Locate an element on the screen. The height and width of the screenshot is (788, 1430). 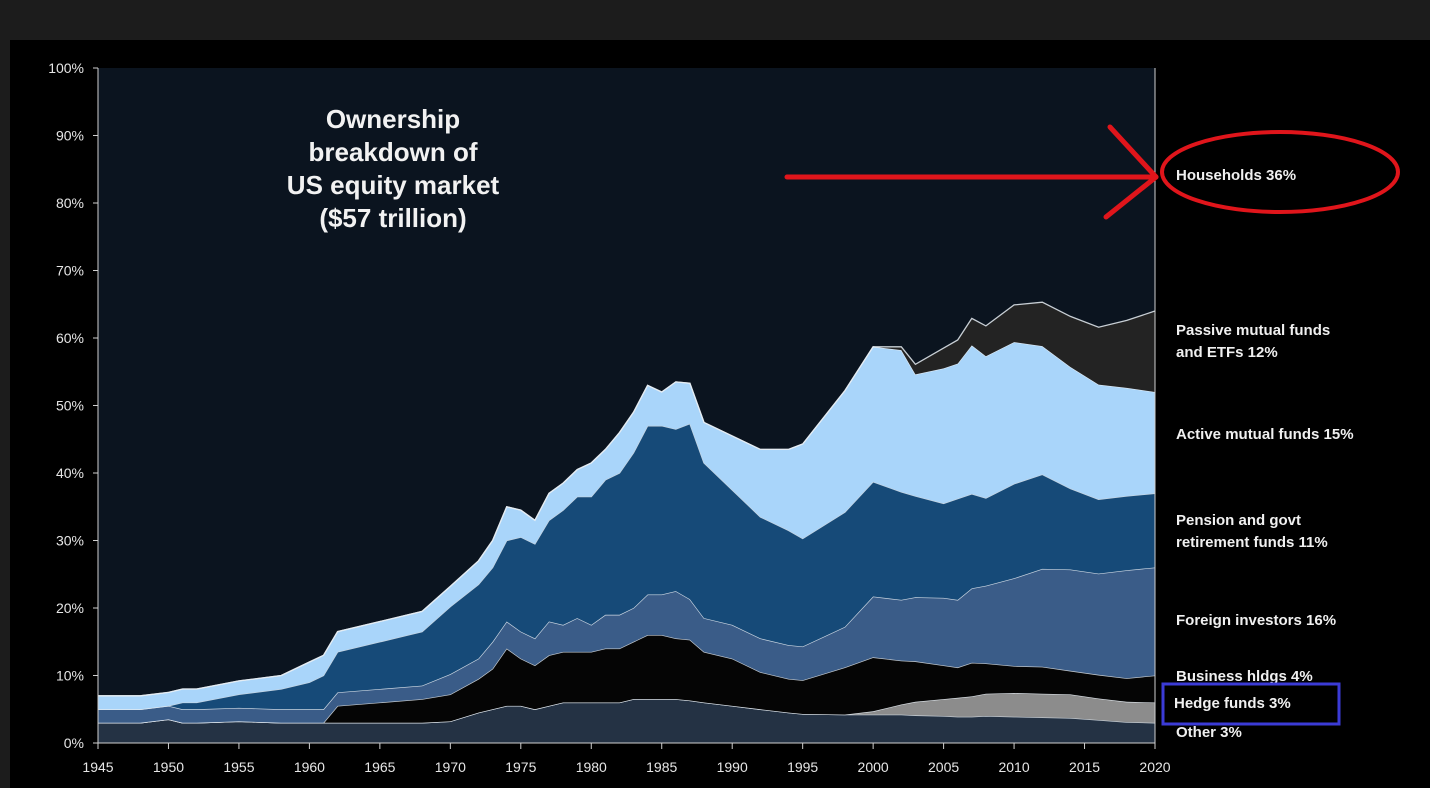
red-circle is located at coordinates (1280, 172).